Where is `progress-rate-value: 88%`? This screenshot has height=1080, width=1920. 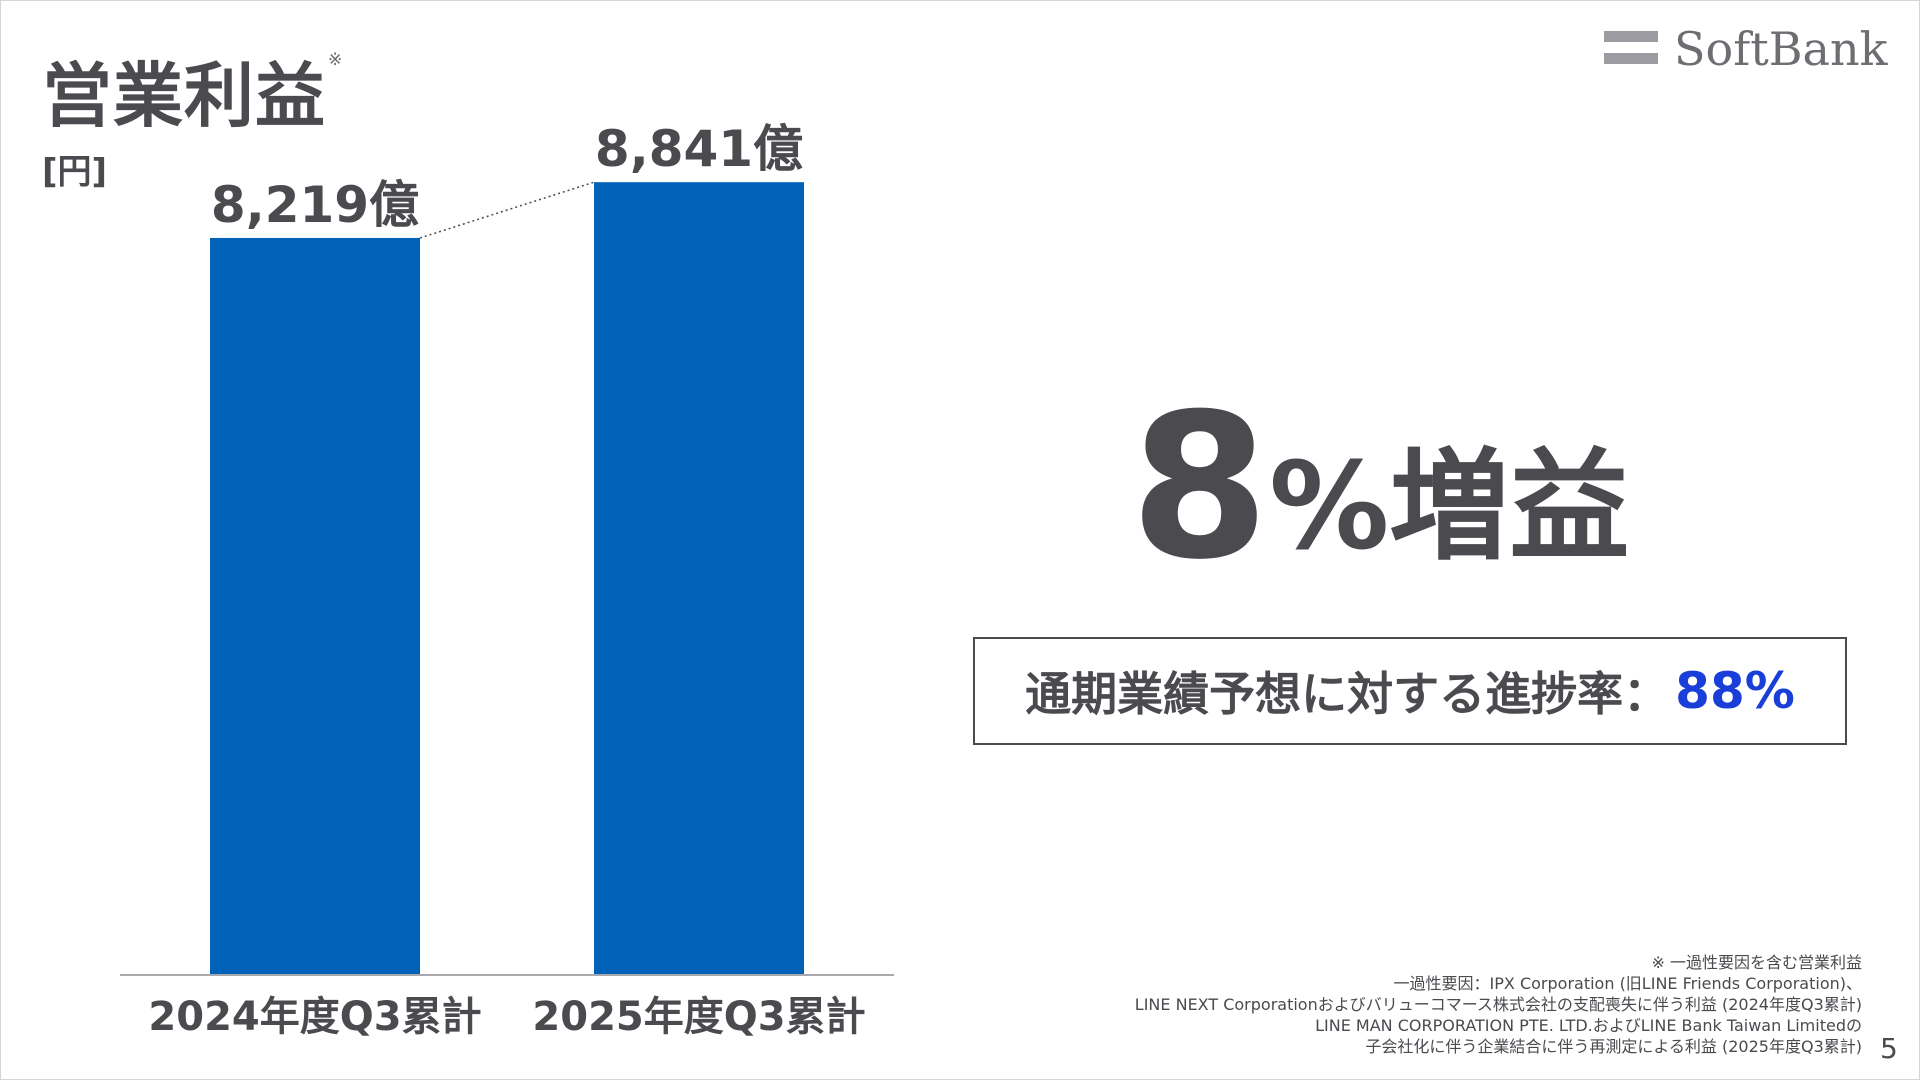 progress-rate-value: 88% is located at coordinates (1735, 691).